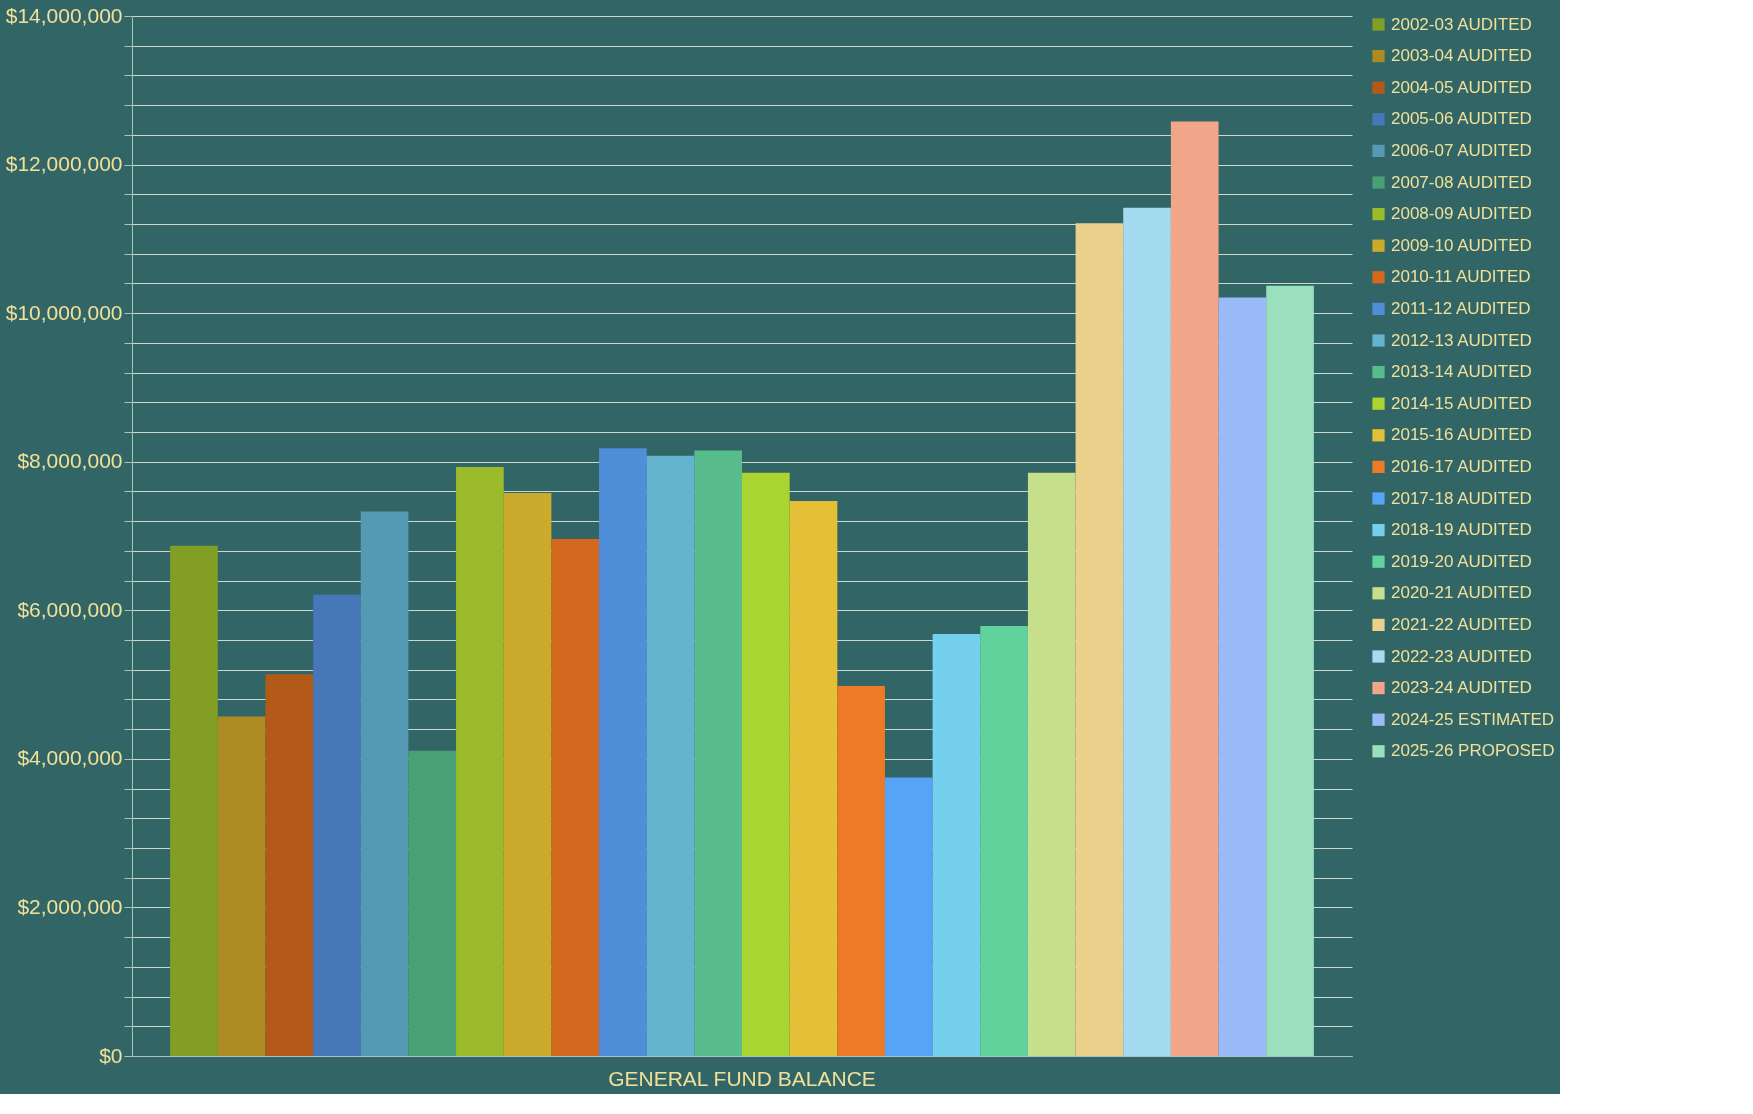 The height and width of the screenshot is (1114, 1753). Describe the element at coordinates (64, 15) in the screenshot. I see `y-tick-label: $14,000,000` at that location.